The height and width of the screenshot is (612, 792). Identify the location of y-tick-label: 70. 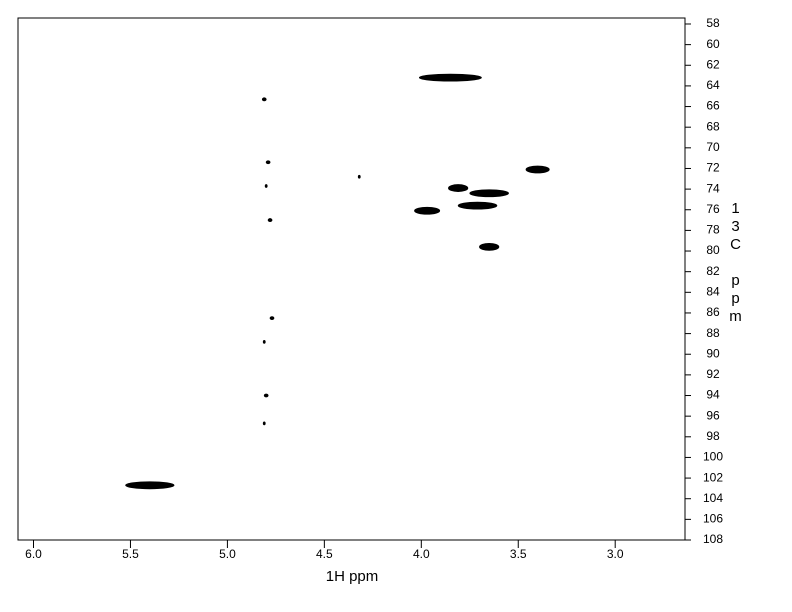
(713, 147).